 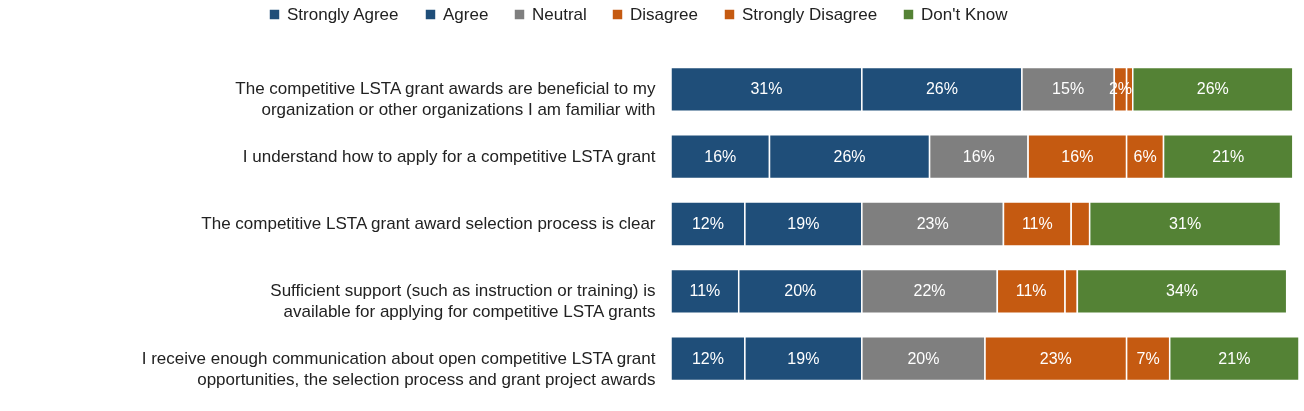 What do you see at coordinates (343, 14) in the screenshot?
I see `legend-label: Strongly Agree` at bounding box center [343, 14].